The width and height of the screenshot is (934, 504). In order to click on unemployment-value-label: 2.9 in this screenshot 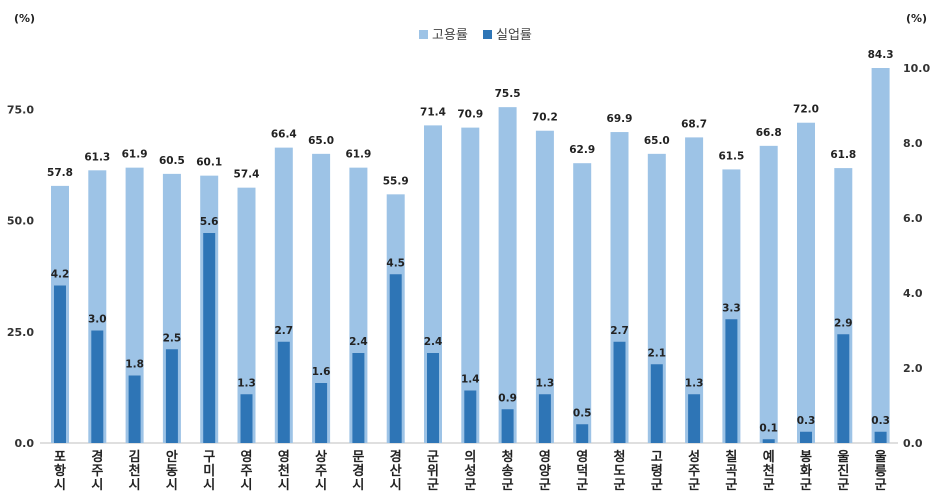, I will do `click(843, 323)`.